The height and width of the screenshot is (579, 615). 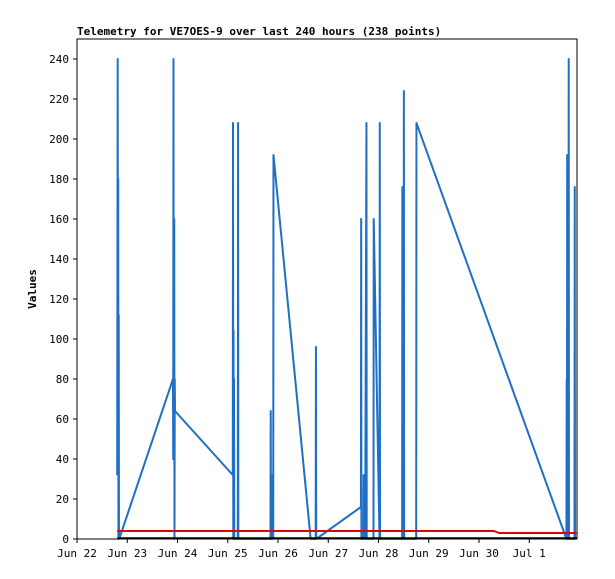 I want to click on x-tick-label: Jul 1, so click(x=529, y=553).